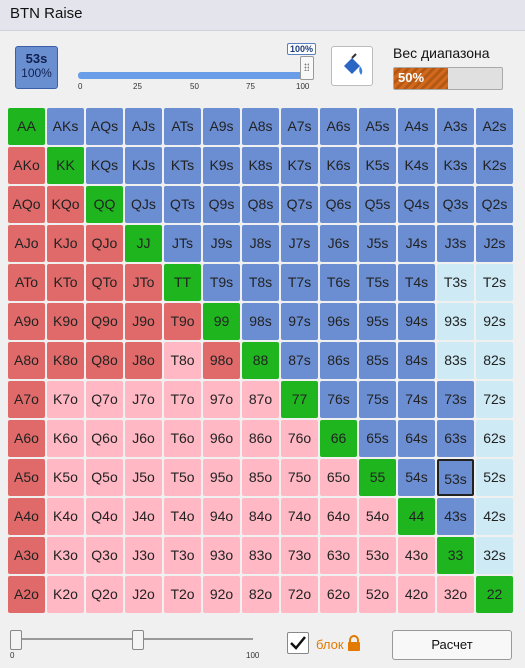 Image resolution: width=525 pixels, height=668 pixels. Describe the element at coordinates (182, 477) in the screenshot. I see `hand-cell-T5o: T5o` at that location.